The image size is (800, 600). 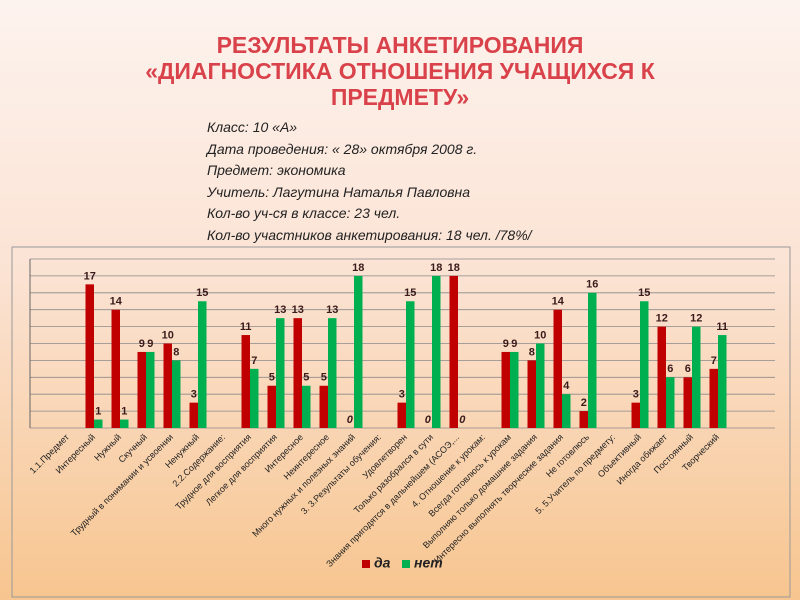 What do you see at coordinates (382, 563) in the screenshot?
I see `legend-label: да` at bounding box center [382, 563].